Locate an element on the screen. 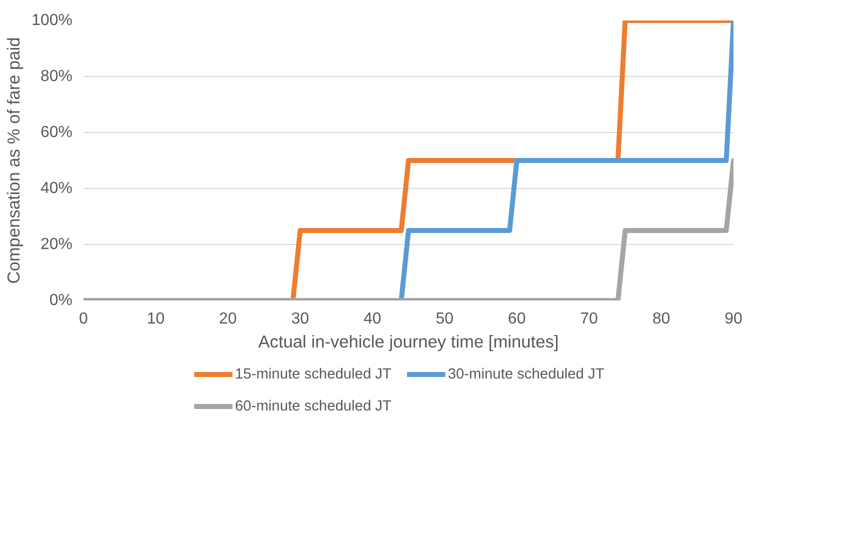  legend-label: 15-minute scheduled JT is located at coordinates (313, 374).